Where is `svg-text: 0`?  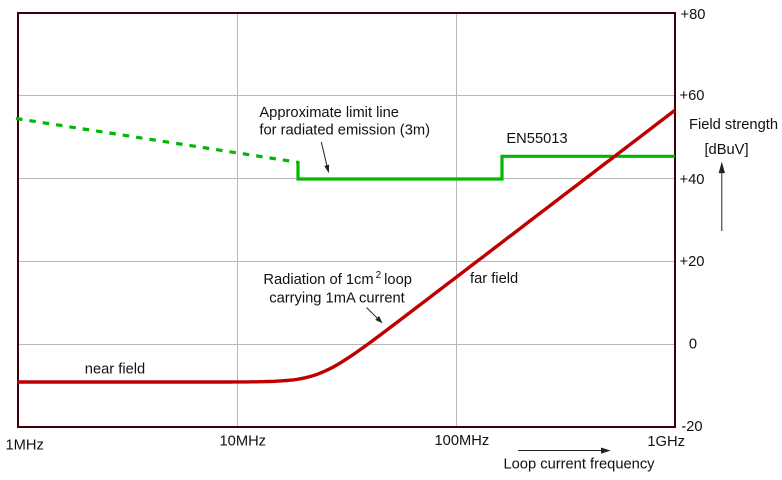 svg-text: 0 is located at coordinates (693, 345).